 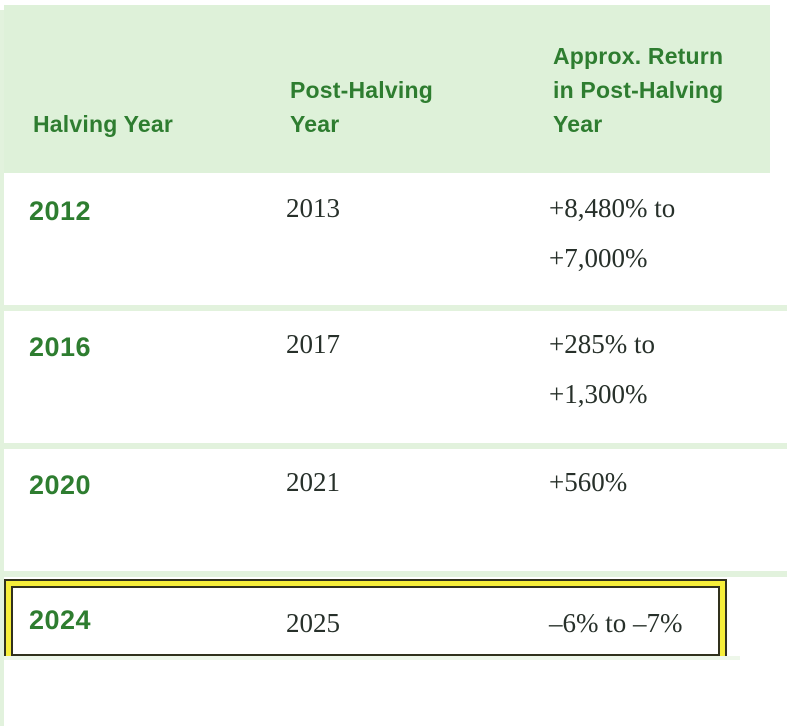 I want to click on highlight-annotation-box: 2024 2025 –6% to –7%, so click(x=365, y=621).